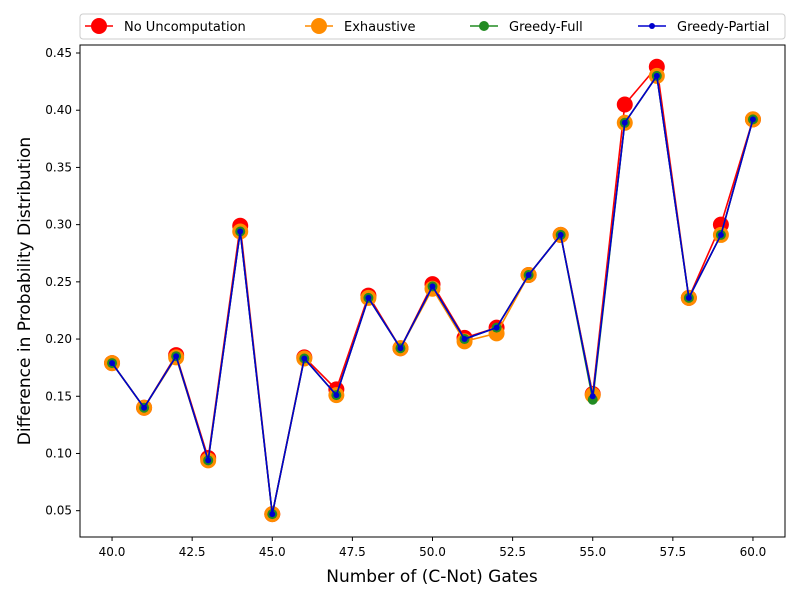 The height and width of the screenshot is (600, 800). I want to click on legend-label: No Uncomputation, so click(185, 27).